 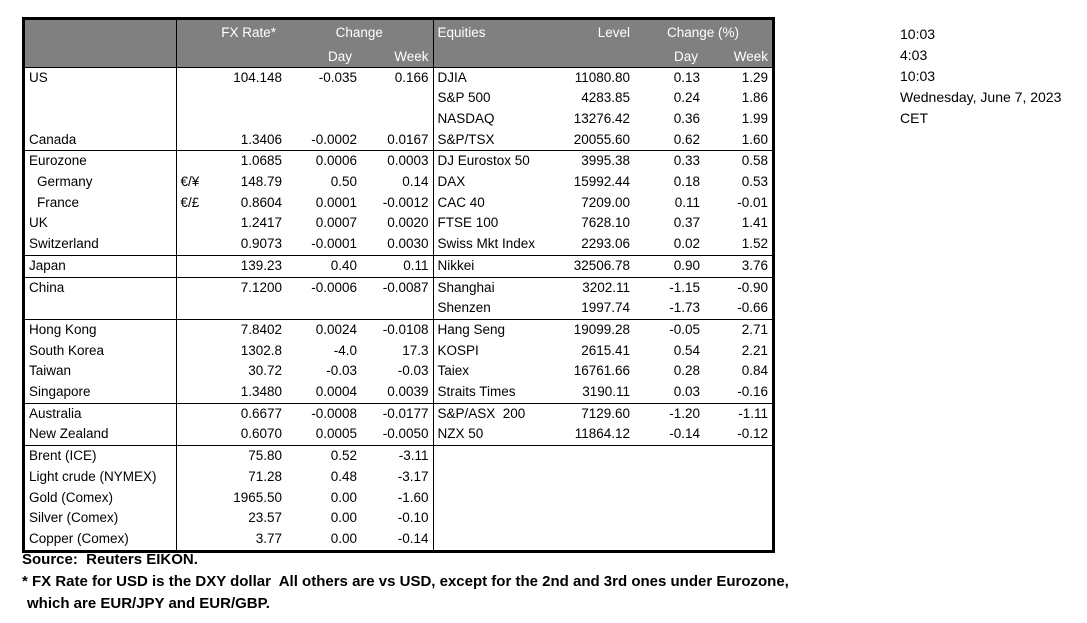 I want to click on fx-week-change: -3.11, so click(x=397, y=456).